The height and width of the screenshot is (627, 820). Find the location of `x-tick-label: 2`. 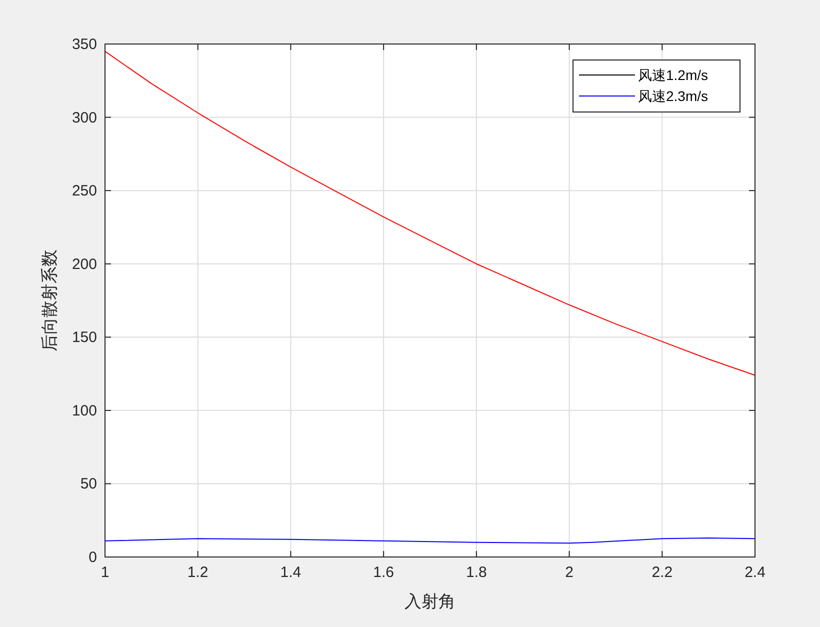

x-tick-label: 2 is located at coordinates (569, 572).